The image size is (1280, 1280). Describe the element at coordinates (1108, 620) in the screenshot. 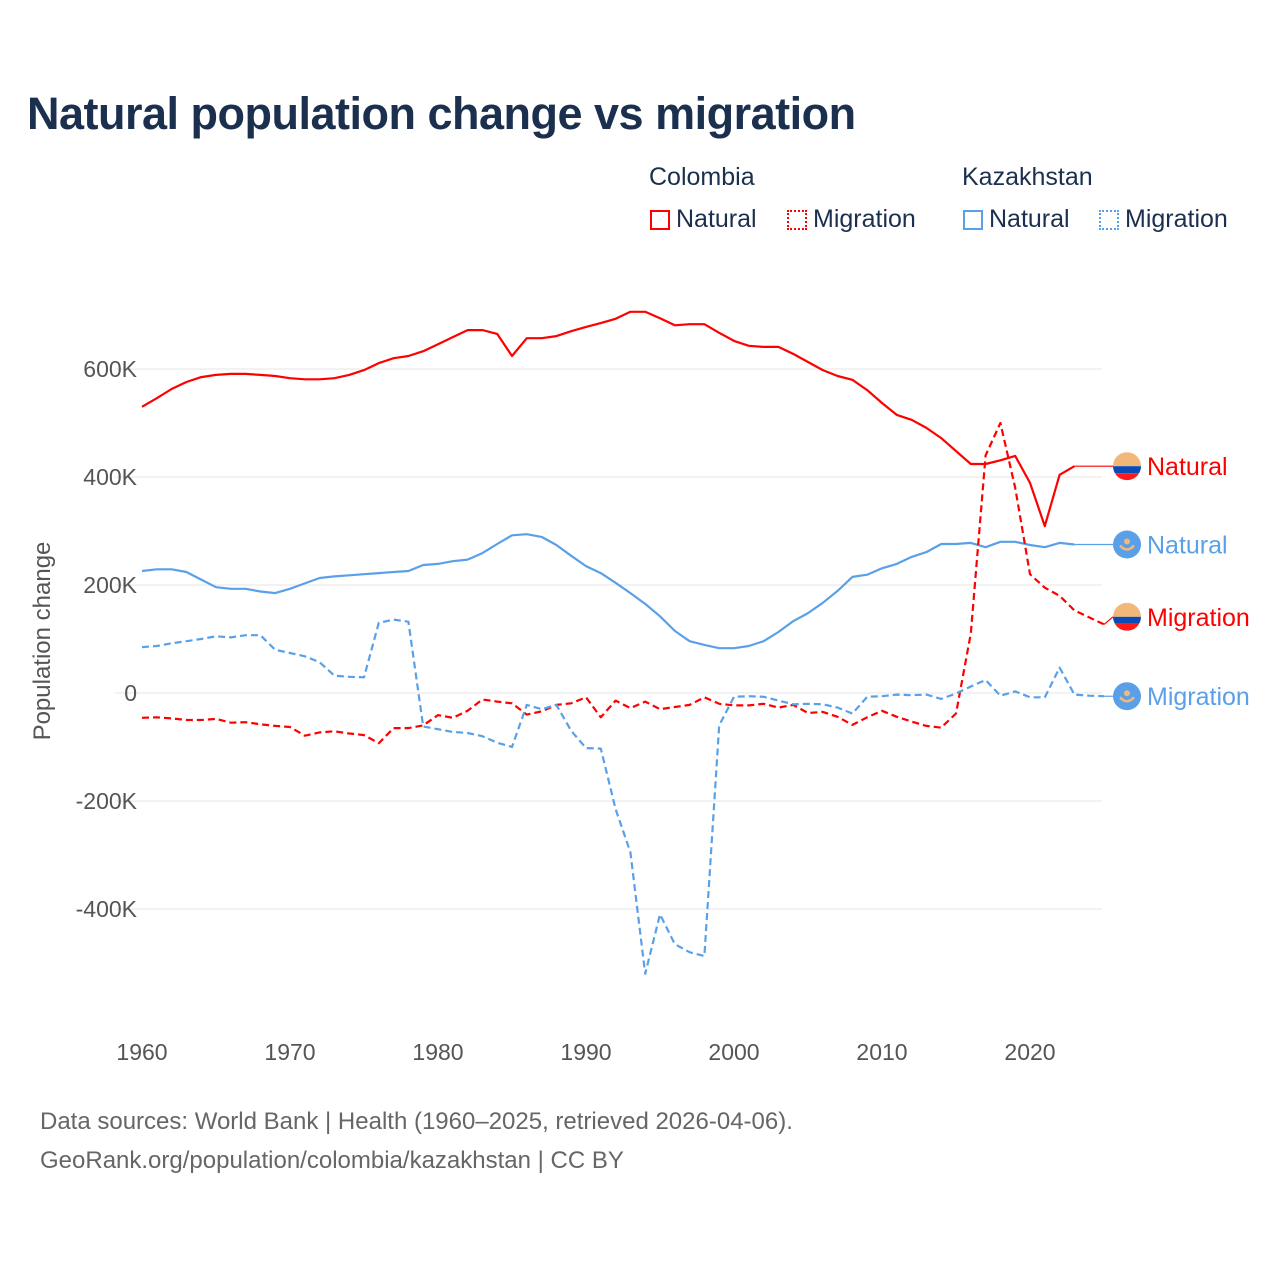

I see `label-connector` at that location.